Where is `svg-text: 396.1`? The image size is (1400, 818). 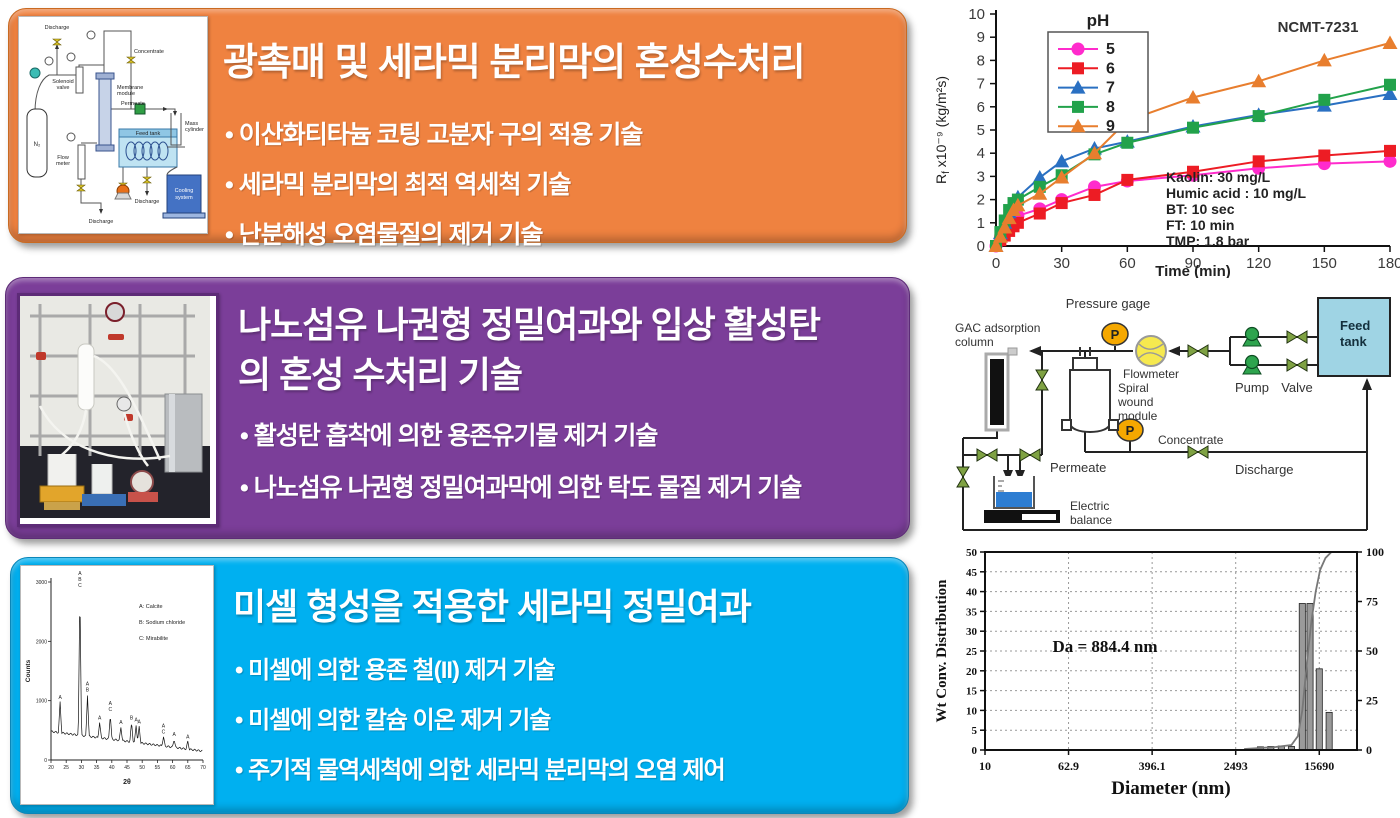 svg-text: 396.1 is located at coordinates (1152, 766).